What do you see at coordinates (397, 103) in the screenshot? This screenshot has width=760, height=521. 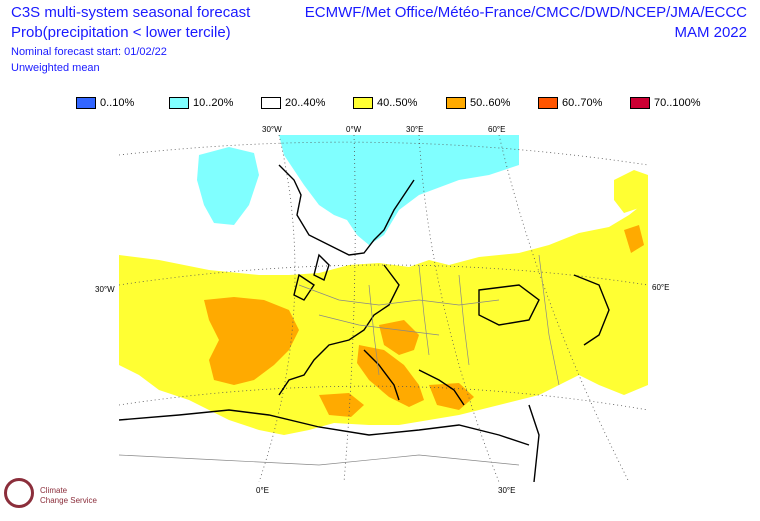 I see `legend-label: 40..50%` at bounding box center [397, 103].